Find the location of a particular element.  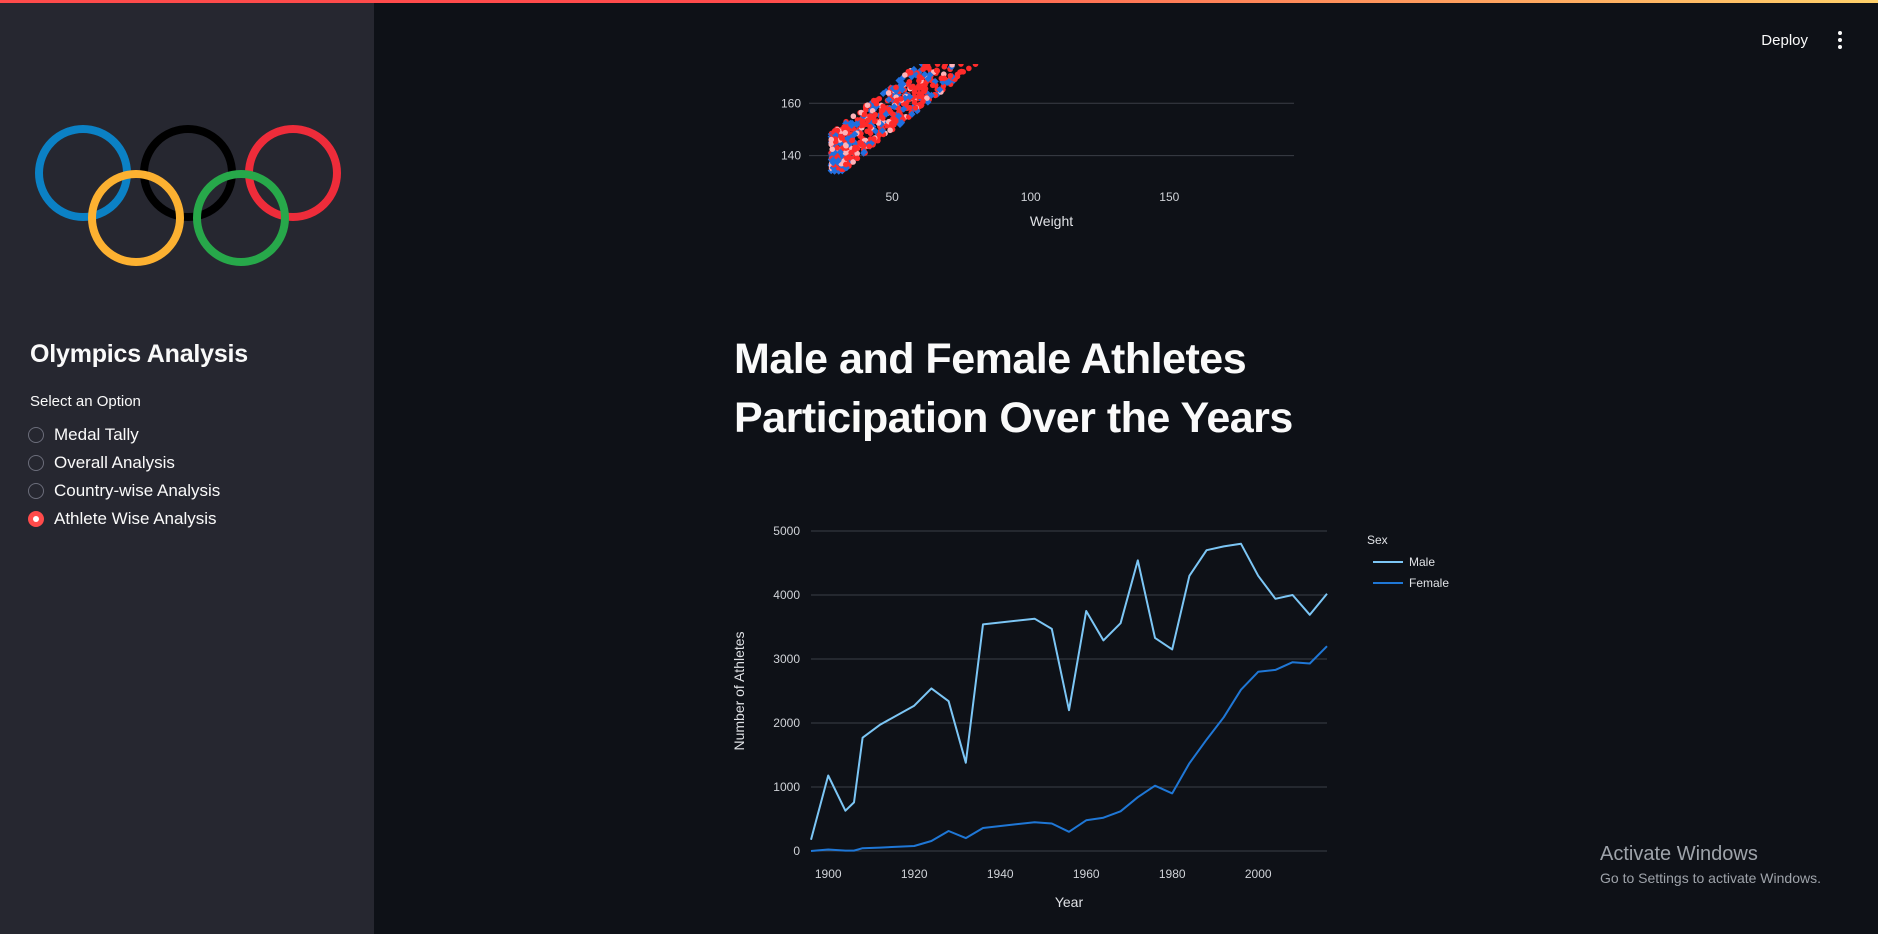

x-tick-label: 1900 is located at coordinates (828, 874).